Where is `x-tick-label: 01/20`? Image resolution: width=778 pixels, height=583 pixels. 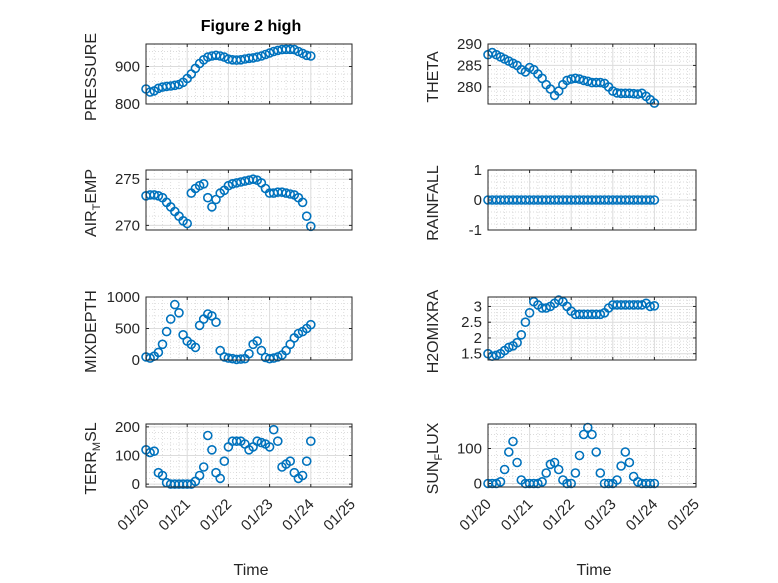 x-tick-label: 01/20 is located at coordinates (475, 515).